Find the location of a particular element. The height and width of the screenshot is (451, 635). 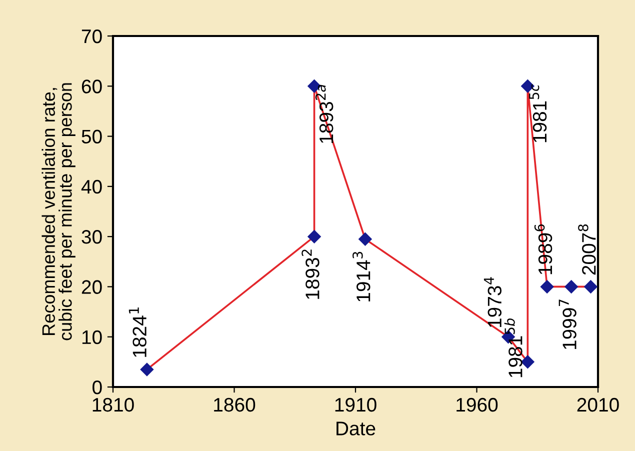

annotation: 1999$^{7}$ is located at coordinates (567, 325).